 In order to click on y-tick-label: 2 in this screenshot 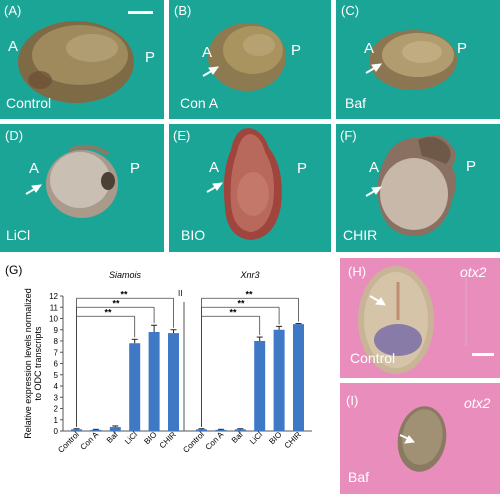, I will do `click(56, 409)`.